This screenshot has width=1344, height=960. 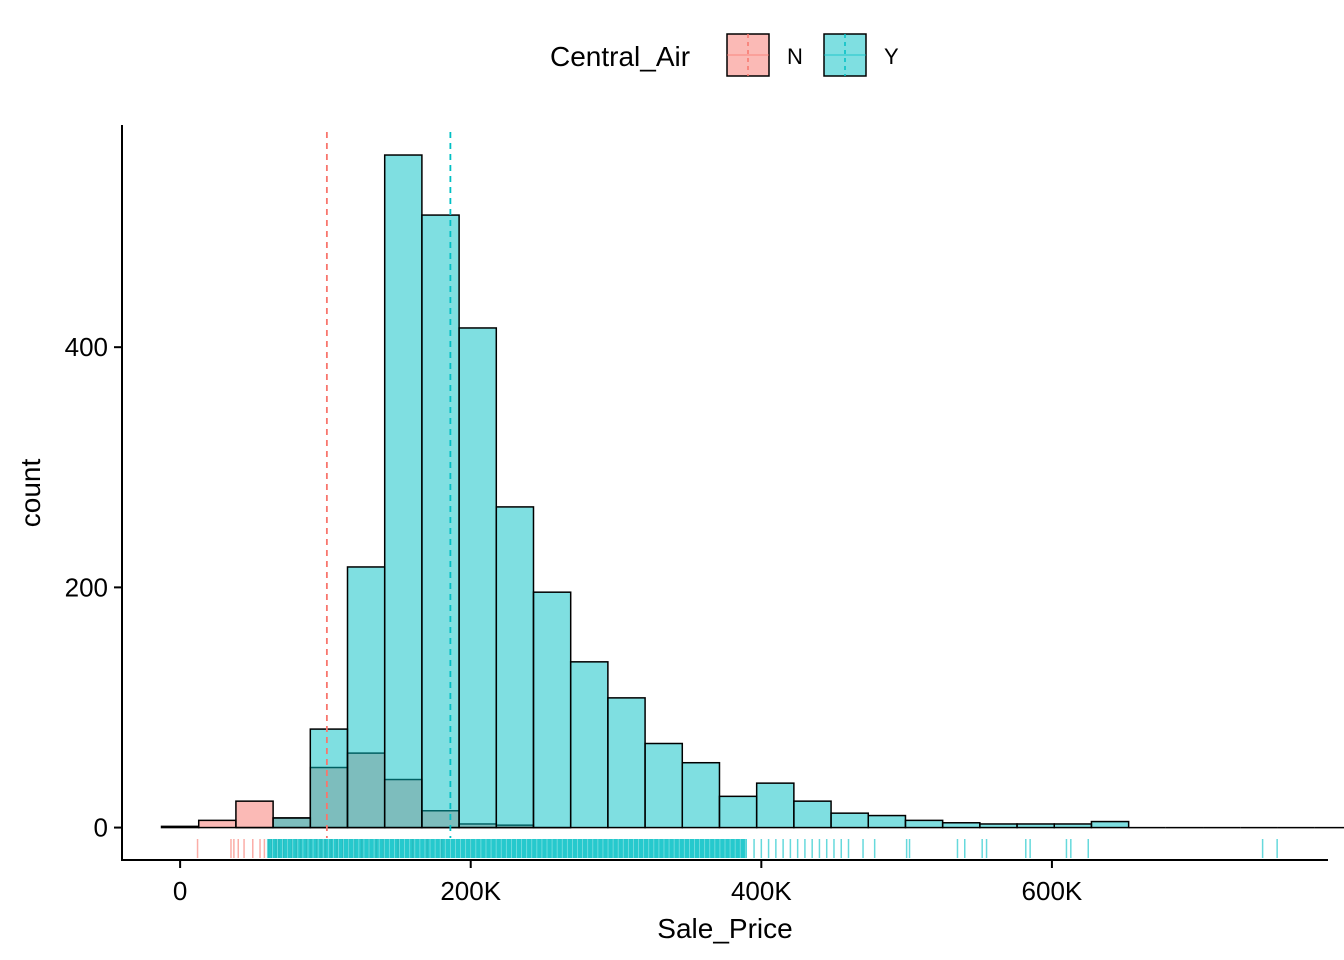 What do you see at coordinates (470, 891) in the screenshot?
I see `x-tick-label-1: 200K` at bounding box center [470, 891].